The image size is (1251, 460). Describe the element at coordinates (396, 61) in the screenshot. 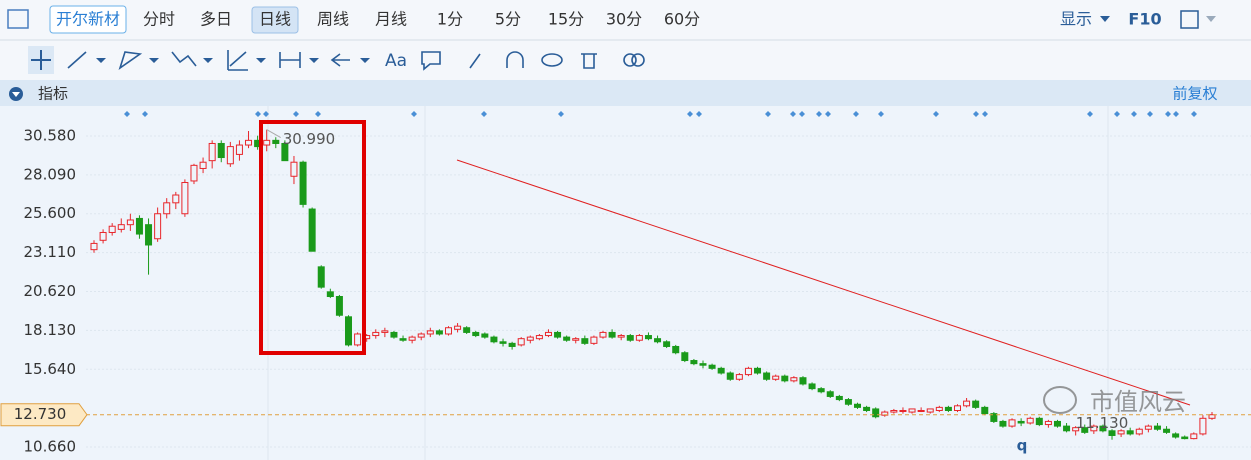

I see `font-tool: Aa` at that location.